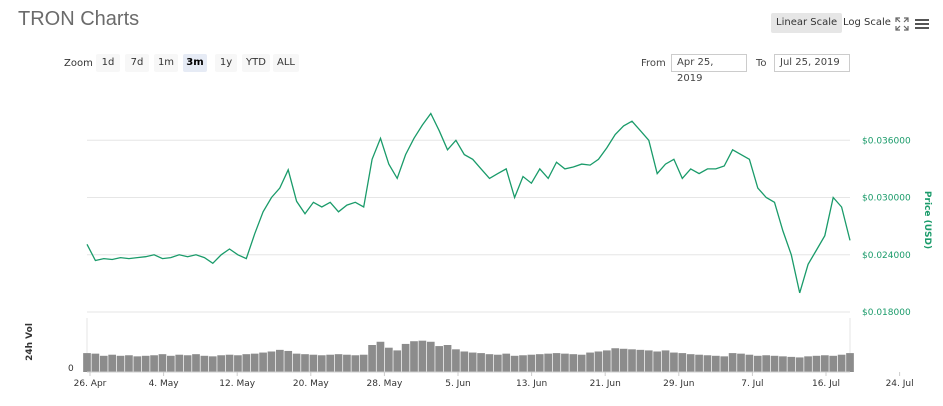  Describe the element at coordinates (812, 63) in the screenshot. I see `to-date-input: Jul 25, 2019` at that location.